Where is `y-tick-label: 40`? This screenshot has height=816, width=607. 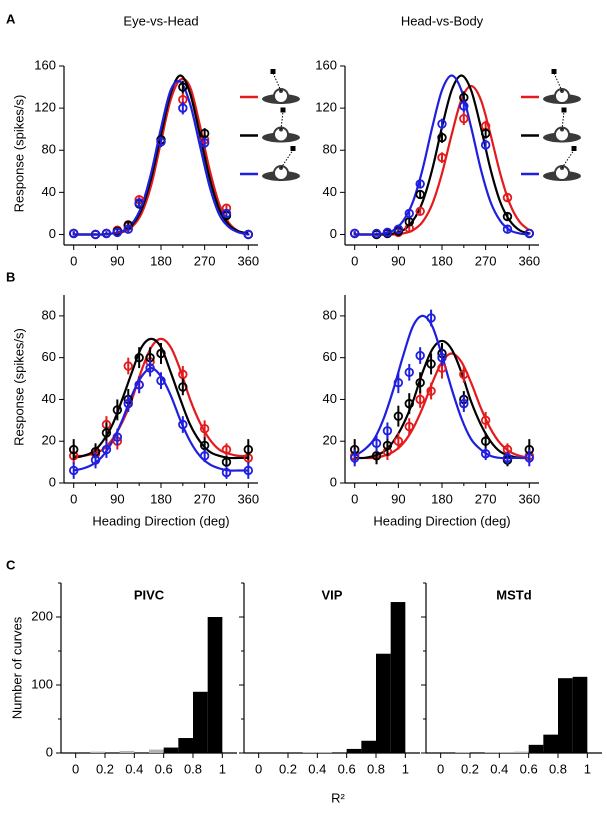 y-tick-label: 40 is located at coordinates (49, 191).